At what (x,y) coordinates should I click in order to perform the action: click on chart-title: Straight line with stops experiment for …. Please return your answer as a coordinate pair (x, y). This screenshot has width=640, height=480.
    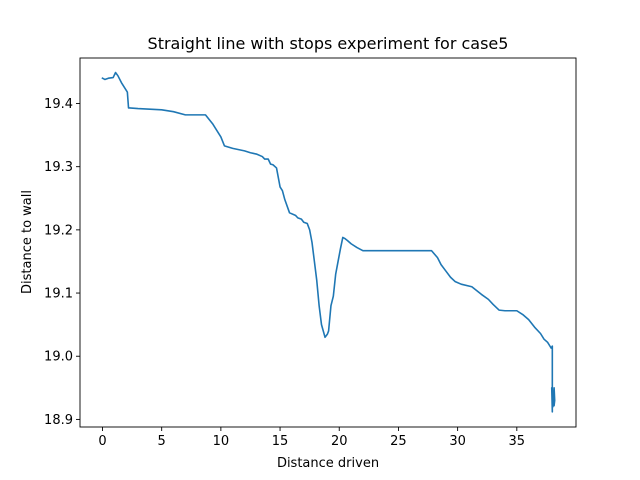
    Looking at the image, I should click on (328, 43).